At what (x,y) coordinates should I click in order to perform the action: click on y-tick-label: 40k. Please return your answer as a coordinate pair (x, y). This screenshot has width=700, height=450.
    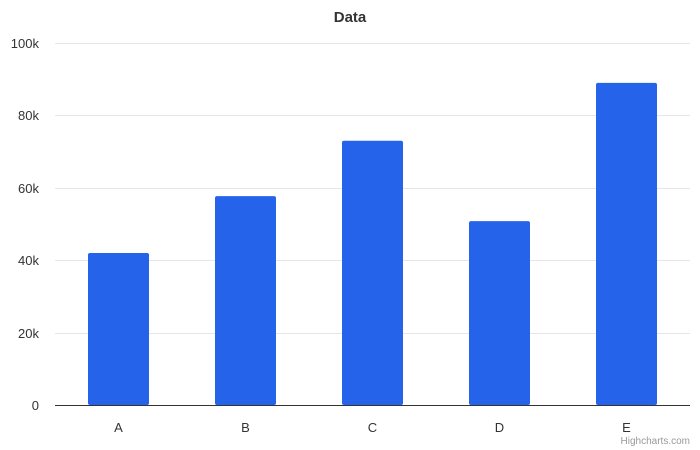
    Looking at the image, I should click on (28, 260).